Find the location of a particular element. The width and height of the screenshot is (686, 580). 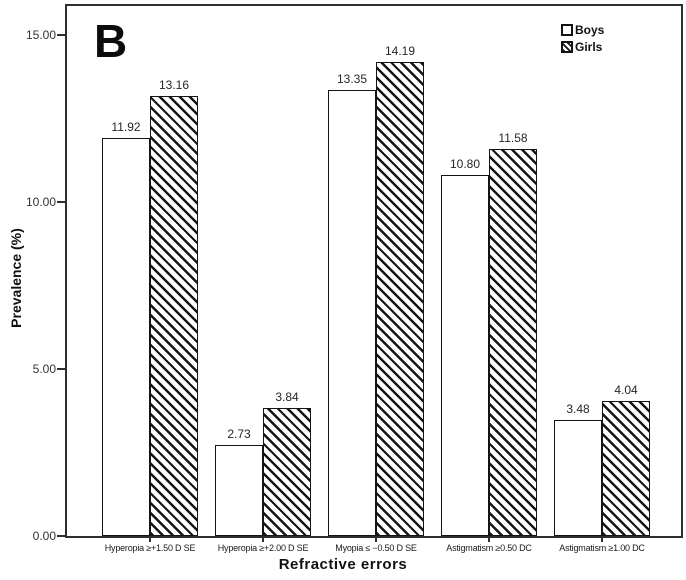

hatched-swatch-icon is located at coordinates (567, 47).